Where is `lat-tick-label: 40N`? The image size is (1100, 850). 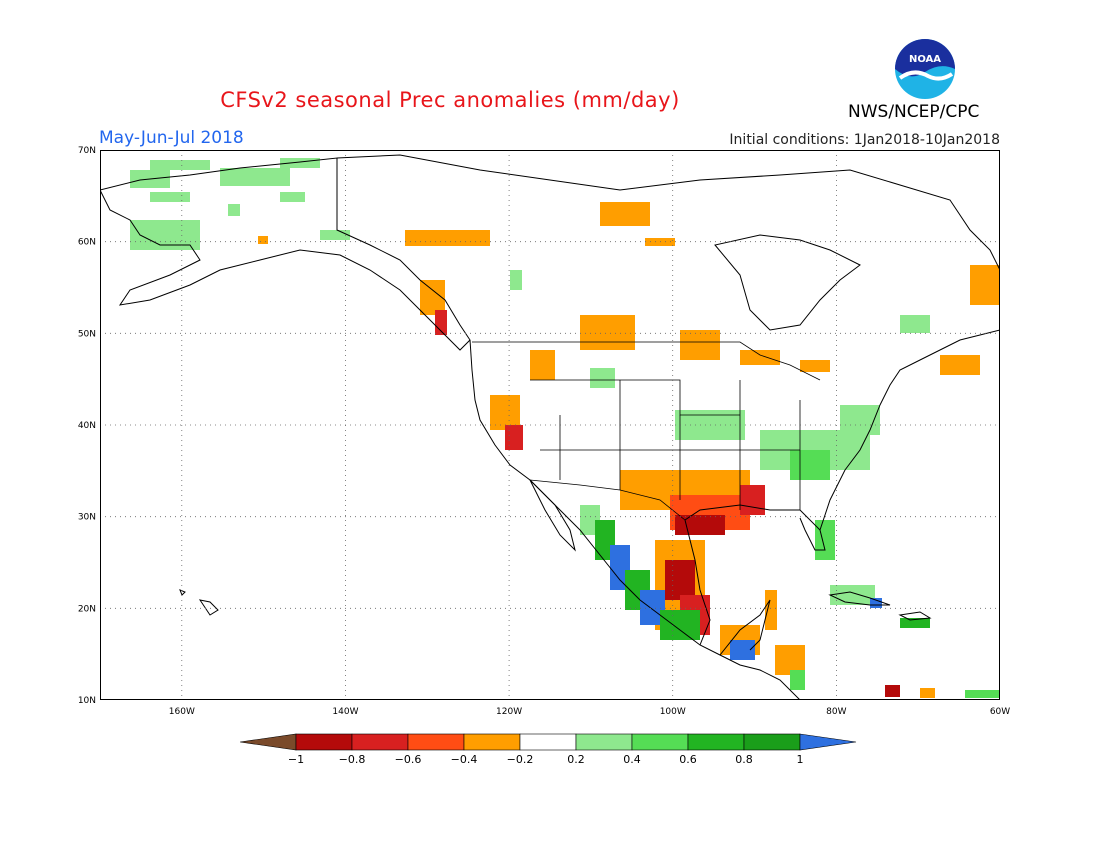
lat-tick-label: 40N is located at coordinates (87, 426).